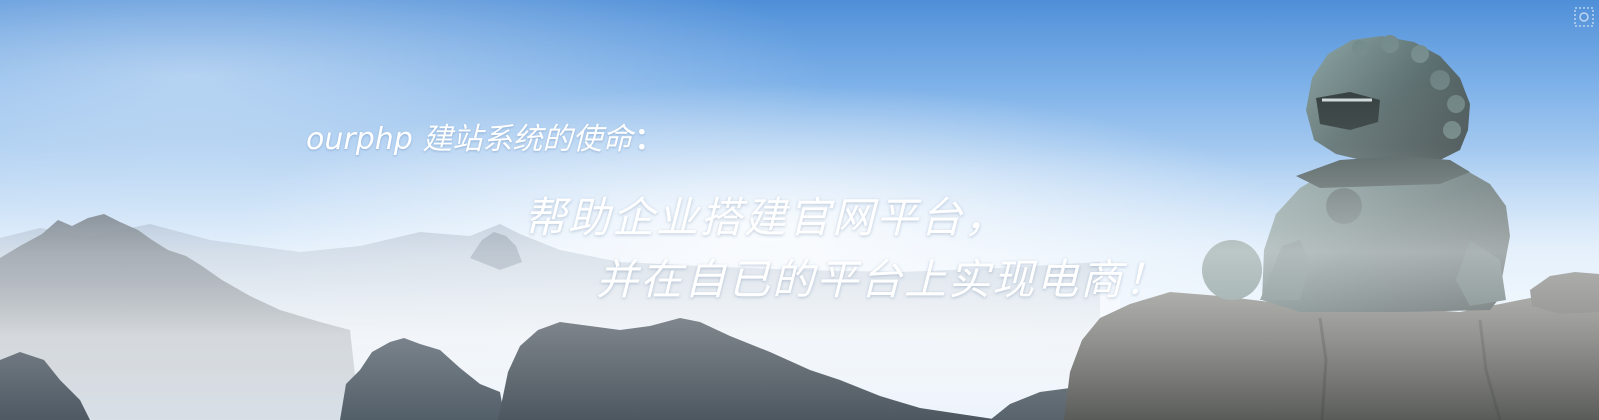  I want to click on mission-tagline: ourphp 建站系统的使命：, so click(485, 136).